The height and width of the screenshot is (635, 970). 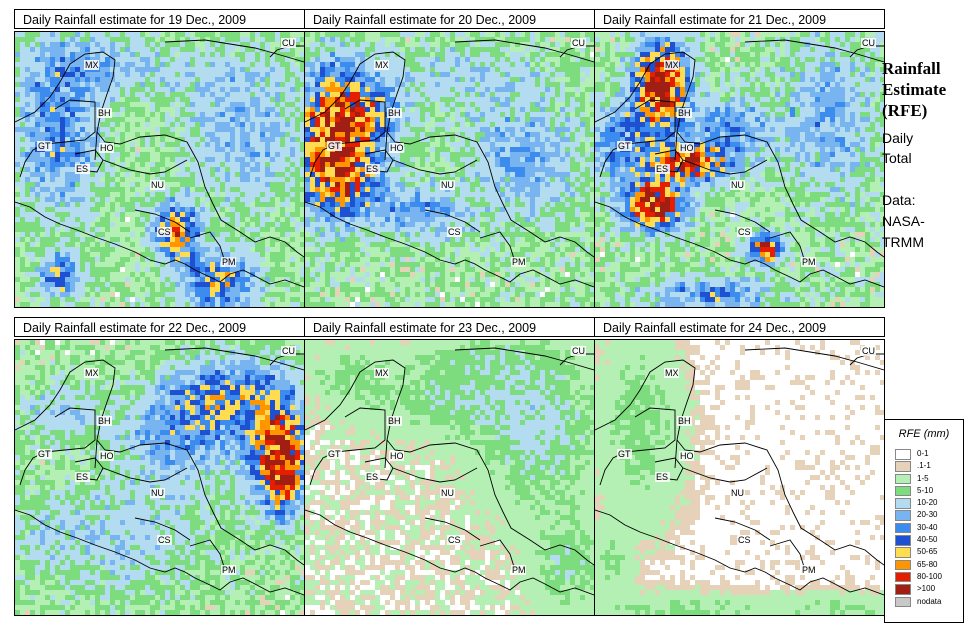 I want to click on legend-label: 1-5, so click(x=923, y=478).